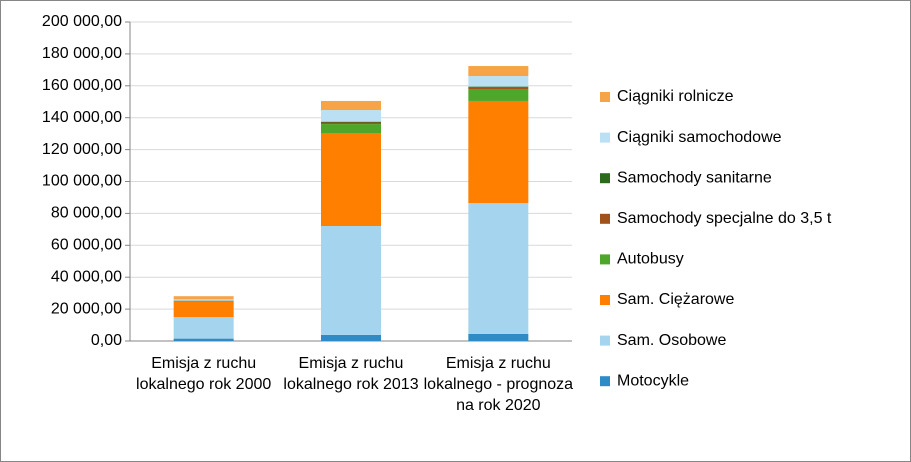  Describe the element at coordinates (82, 53) in the screenshot. I see `y-tick-label: 180 000,00` at that location.